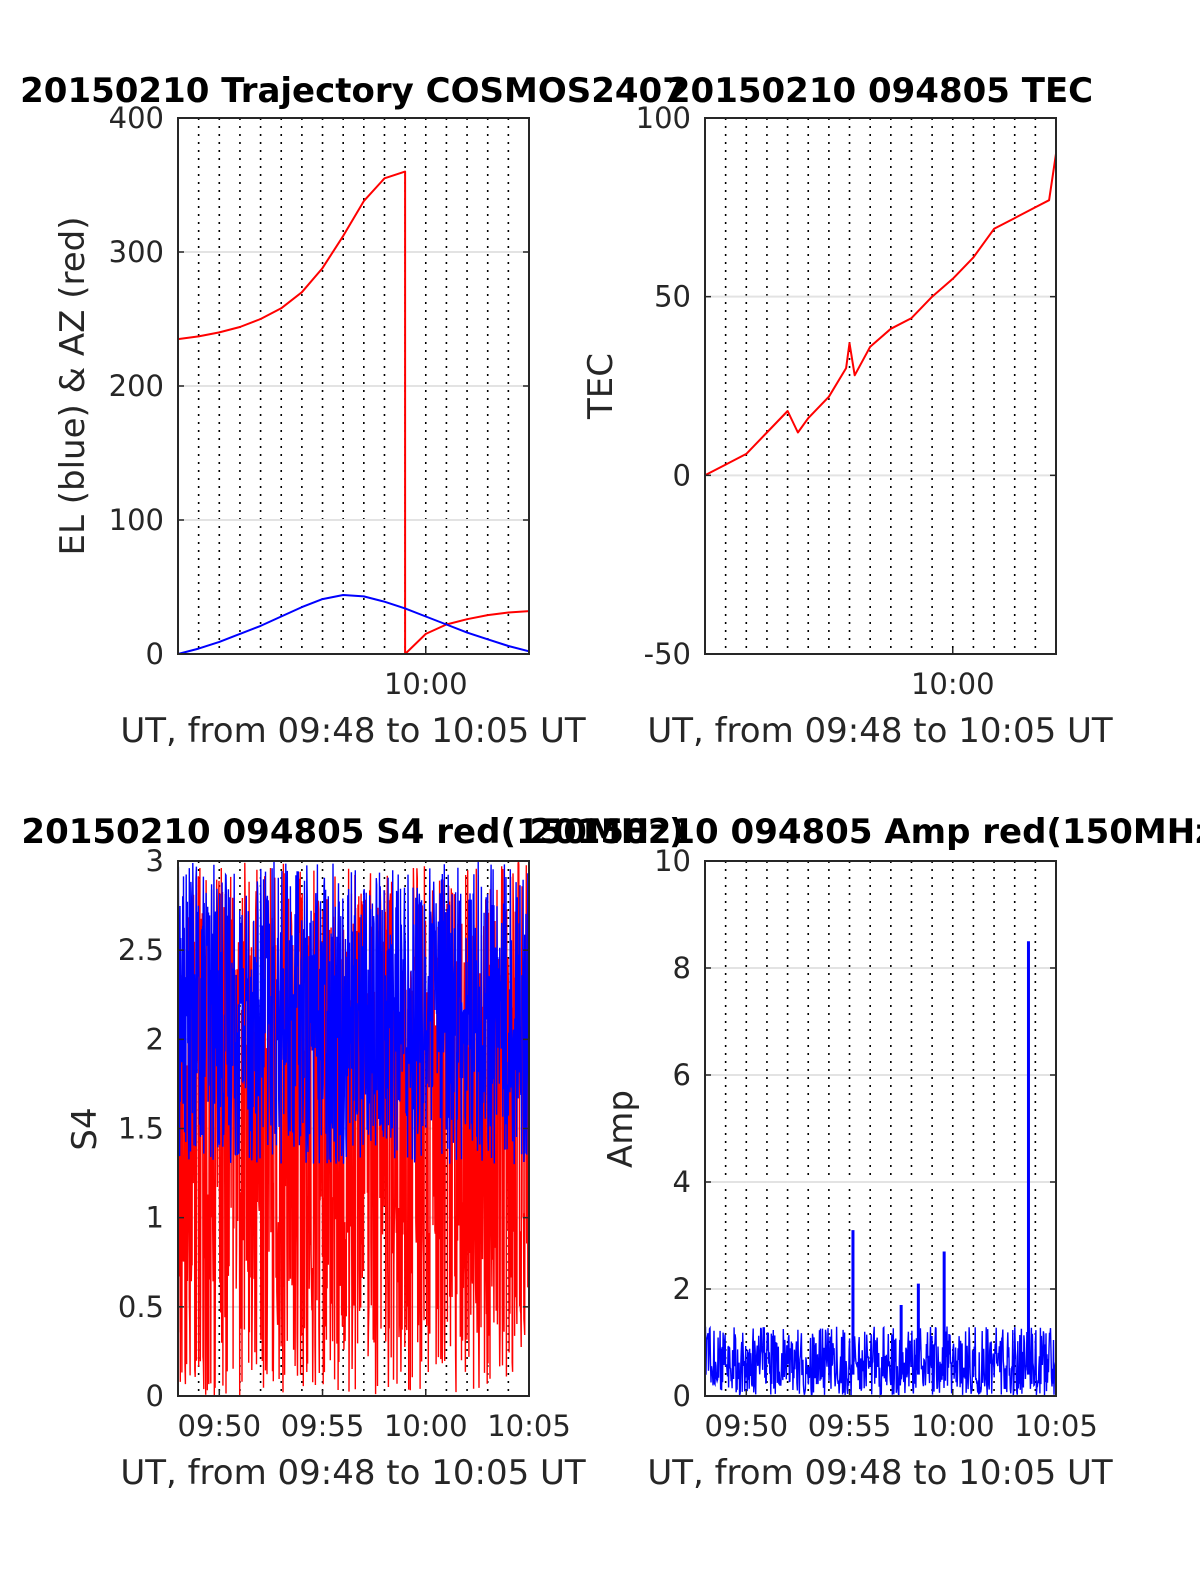  I want to click on amp-ytick-label: 2, so click(682, 1289).